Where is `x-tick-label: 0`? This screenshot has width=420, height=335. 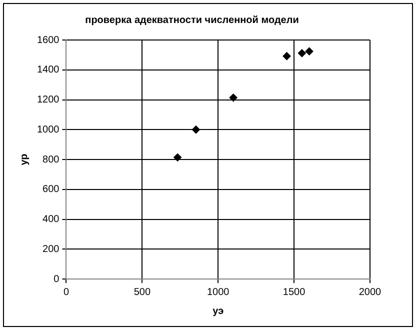 x-tick-label: 0 is located at coordinates (66, 292).